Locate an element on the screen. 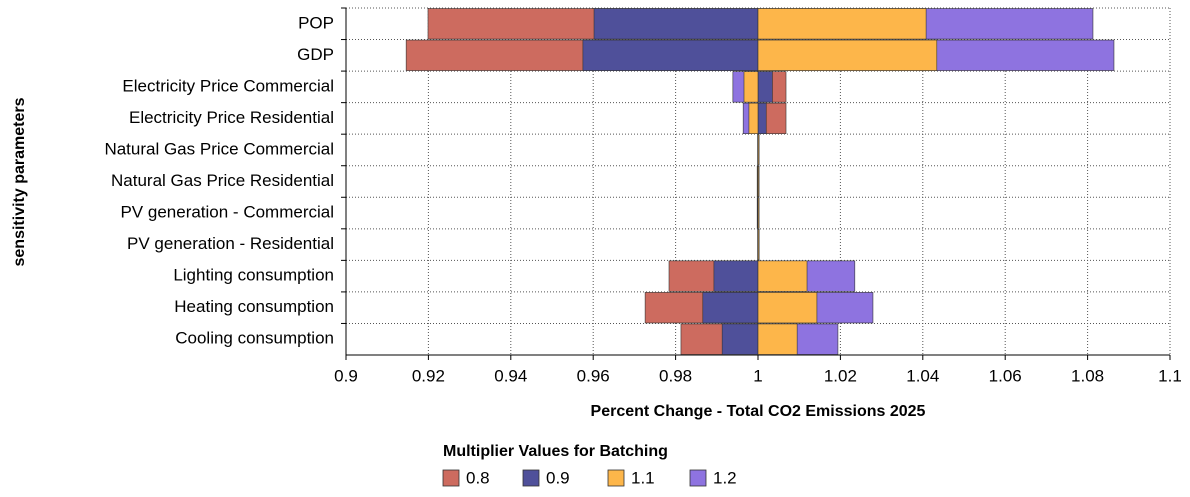 The image size is (1190, 497). legend-title: Multiplier Values for Batching is located at coordinates (555, 451).